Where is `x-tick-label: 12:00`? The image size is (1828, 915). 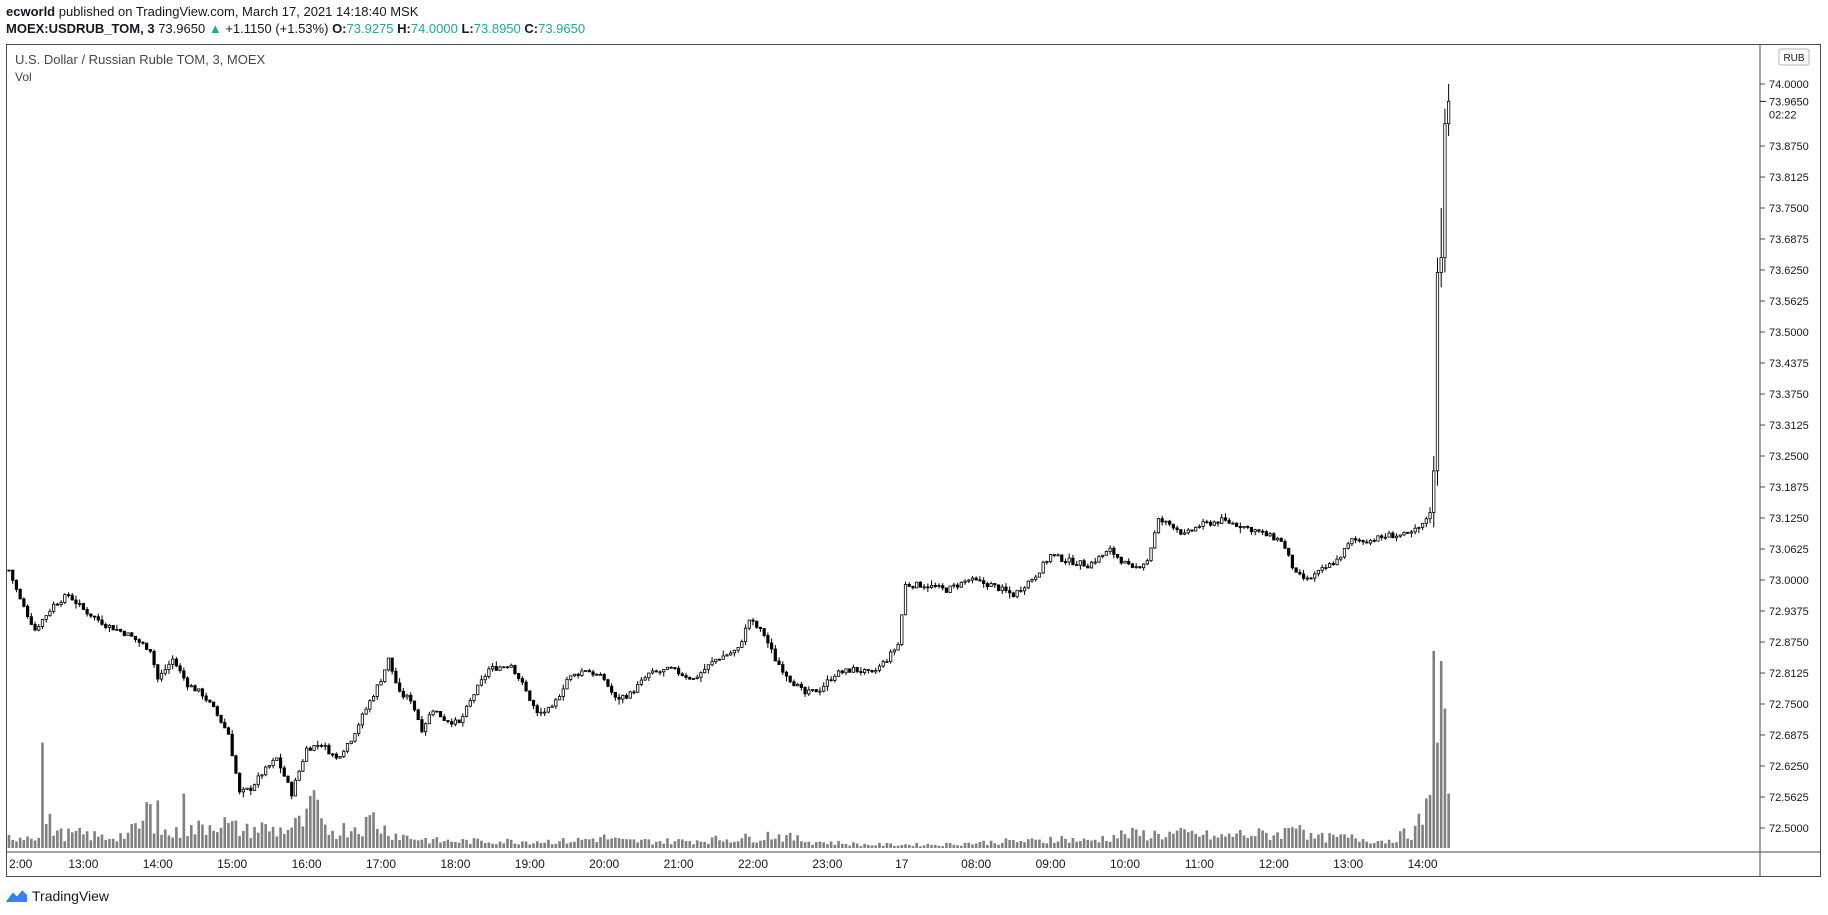 x-tick-label: 12:00 is located at coordinates (1274, 864).